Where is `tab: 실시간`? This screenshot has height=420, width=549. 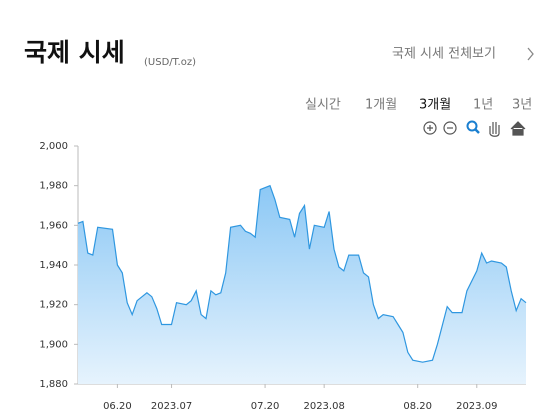 tab: 실시간 is located at coordinates (323, 105).